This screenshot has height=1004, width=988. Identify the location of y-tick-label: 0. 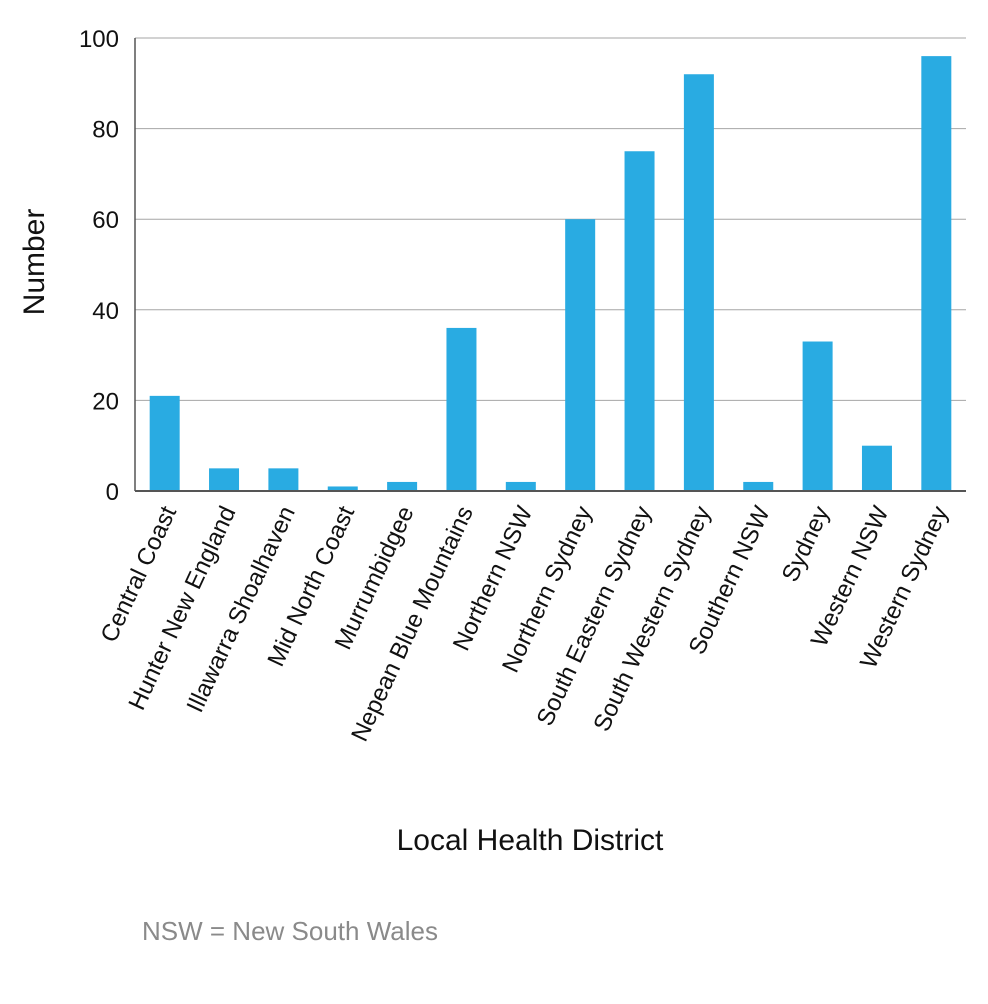
(112, 492).